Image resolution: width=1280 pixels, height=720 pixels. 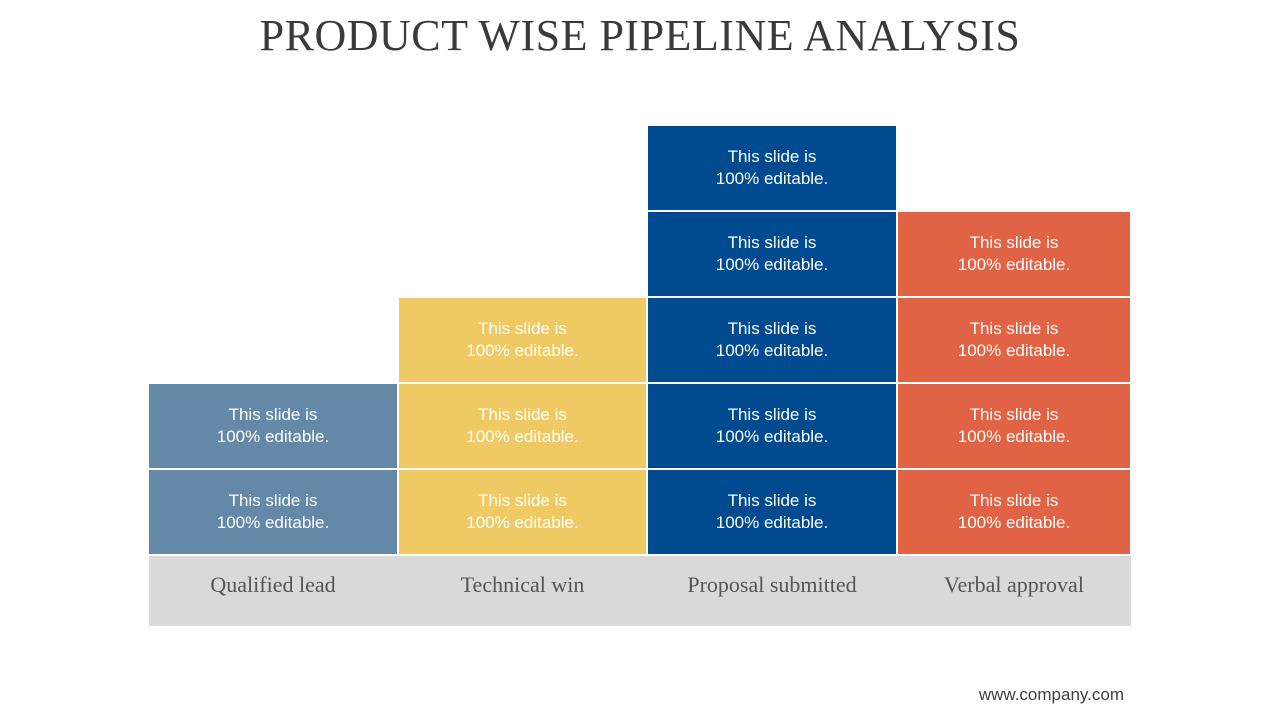 What do you see at coordinates (1014, 584) in the screenshot?
I see `stage-label: Verbal approval` at bounding box center [1014, 584].